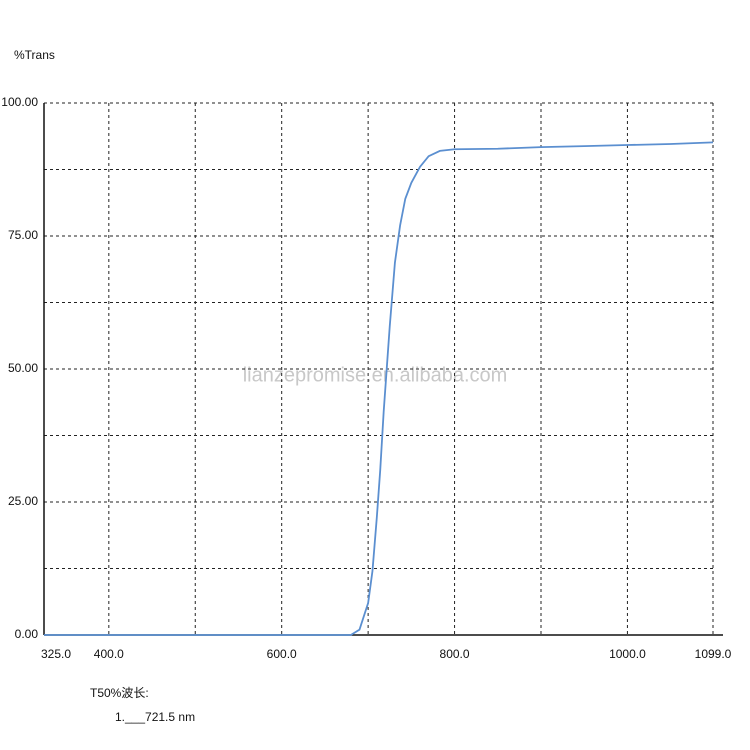 The height and width of the screenshot is (750, 750). What do you see at coordinates (109, 654) in the screenshot?
I see `x-tick-label: 400.0` at bounding box center [109, 654].